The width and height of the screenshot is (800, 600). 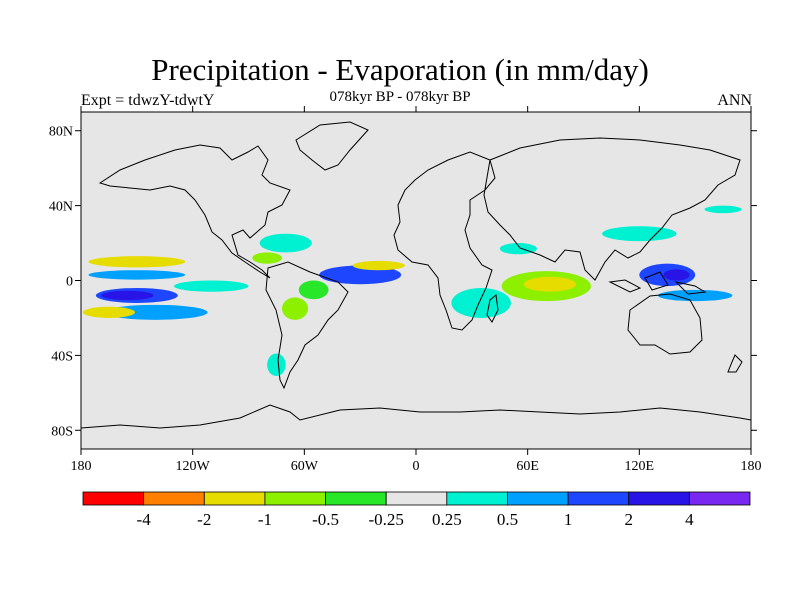 I want to click on lon-tick-label: 60W, so click(x=305, y=466).